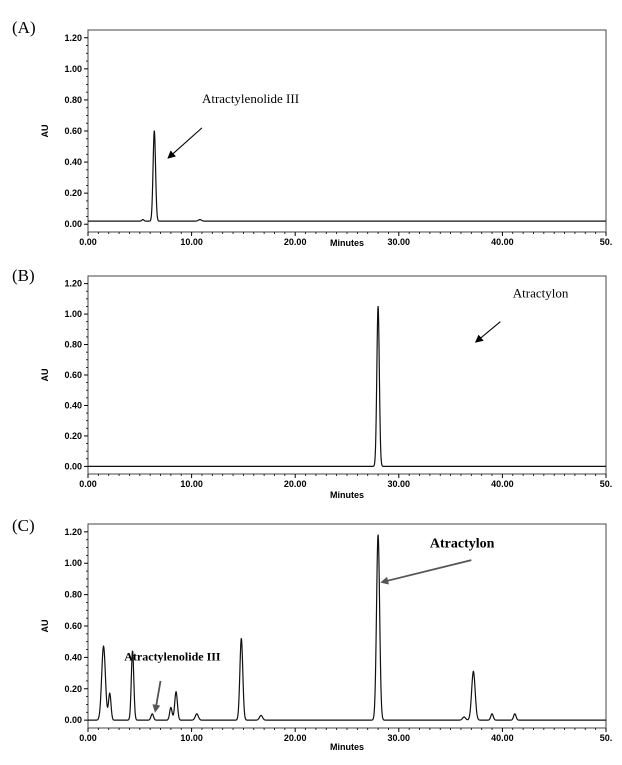 This screenshot has height=765, width=622. What do you see at coordinates (23, 525) in the screenshot?
I see `panel-label: (C)` at bounding box center [23, 525].